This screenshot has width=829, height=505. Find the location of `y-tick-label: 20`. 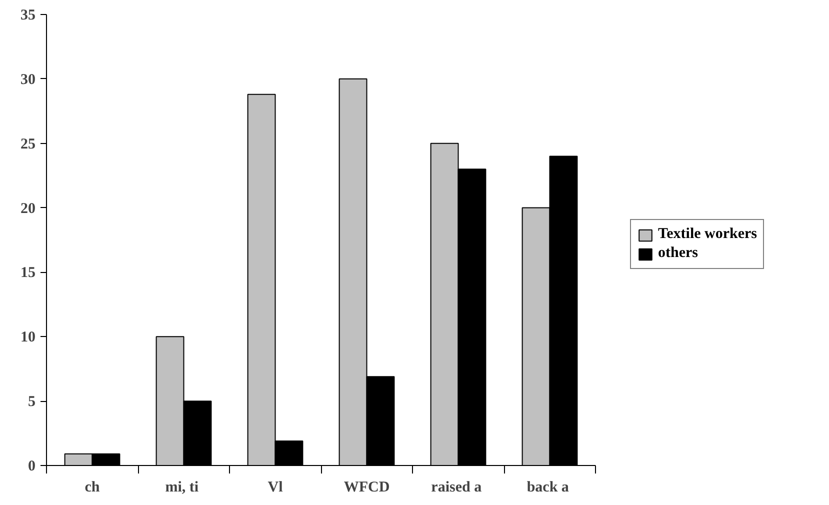

y-tick-label: 20 is located at coordinates (28, 208).